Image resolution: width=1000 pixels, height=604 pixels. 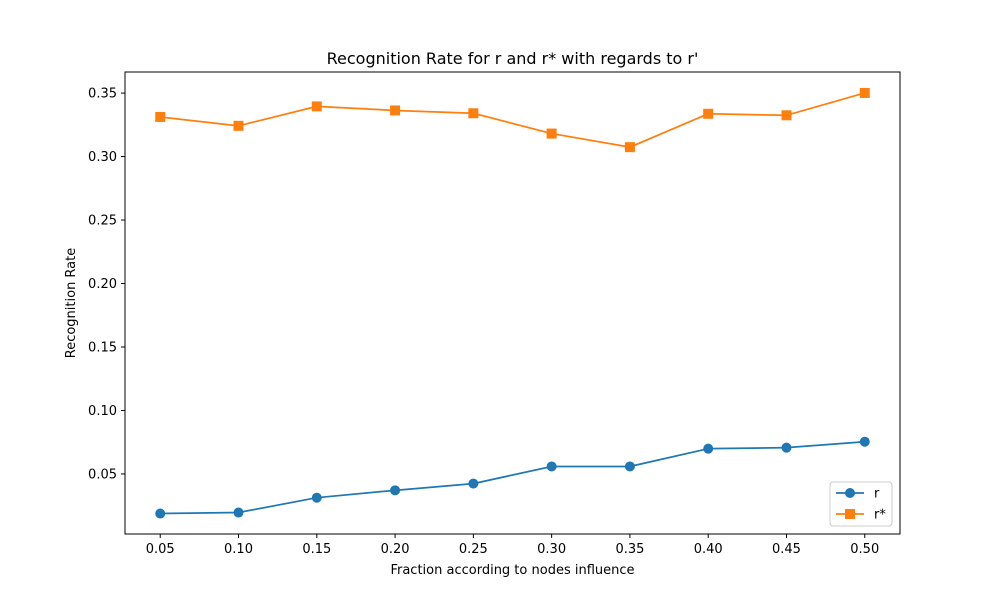 What do you see at coordinates (551, 549) in the screenshot?
I see `x-tick-label: 0.30` at bounding box center [551, 549].